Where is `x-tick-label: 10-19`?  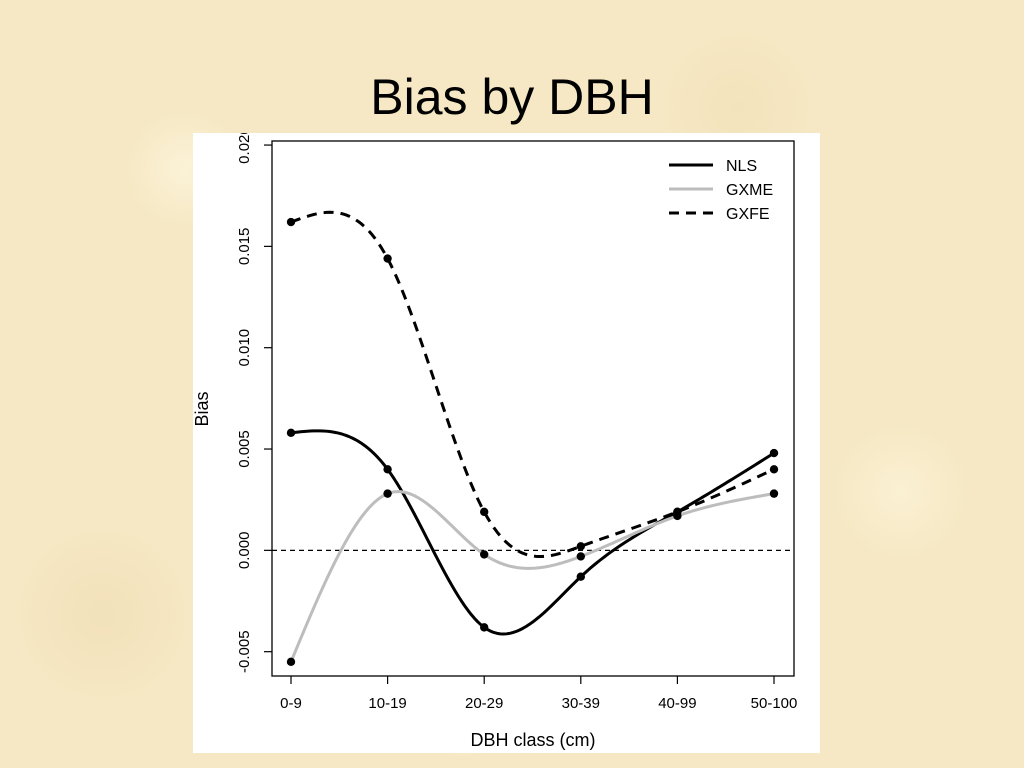
x-tick-label: 10-19 is located at coordinates (387, 703).